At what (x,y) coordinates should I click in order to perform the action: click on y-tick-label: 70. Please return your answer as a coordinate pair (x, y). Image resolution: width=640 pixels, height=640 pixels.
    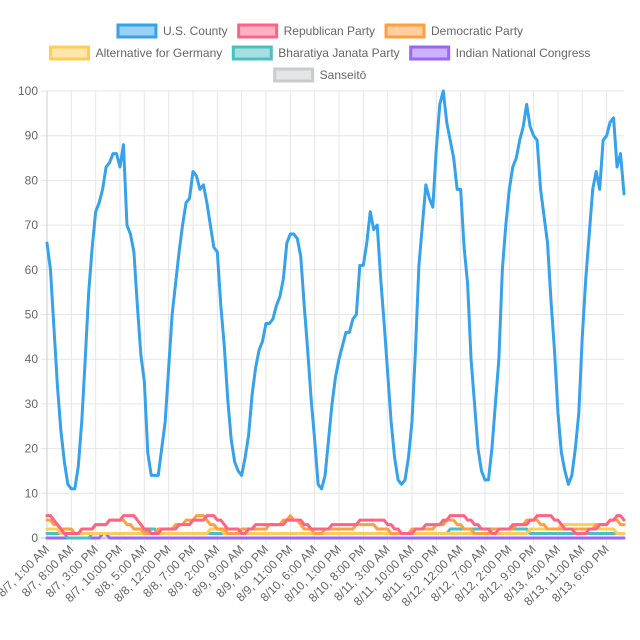
    Looking at the image, I should click on (32, 225).